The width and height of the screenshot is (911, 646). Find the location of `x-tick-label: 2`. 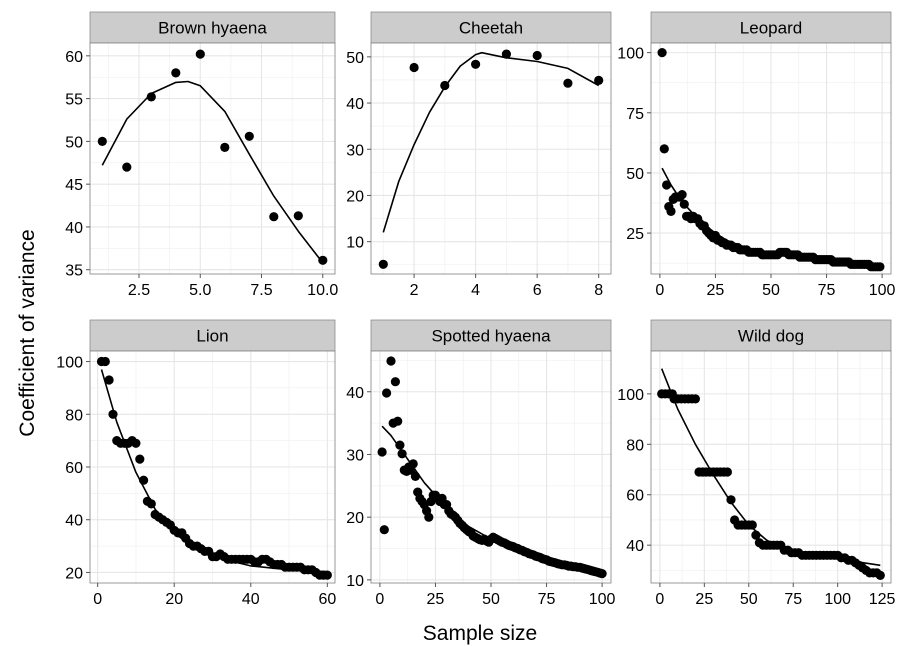

x-tick-label: 2 is located at coordinates (414, 290).